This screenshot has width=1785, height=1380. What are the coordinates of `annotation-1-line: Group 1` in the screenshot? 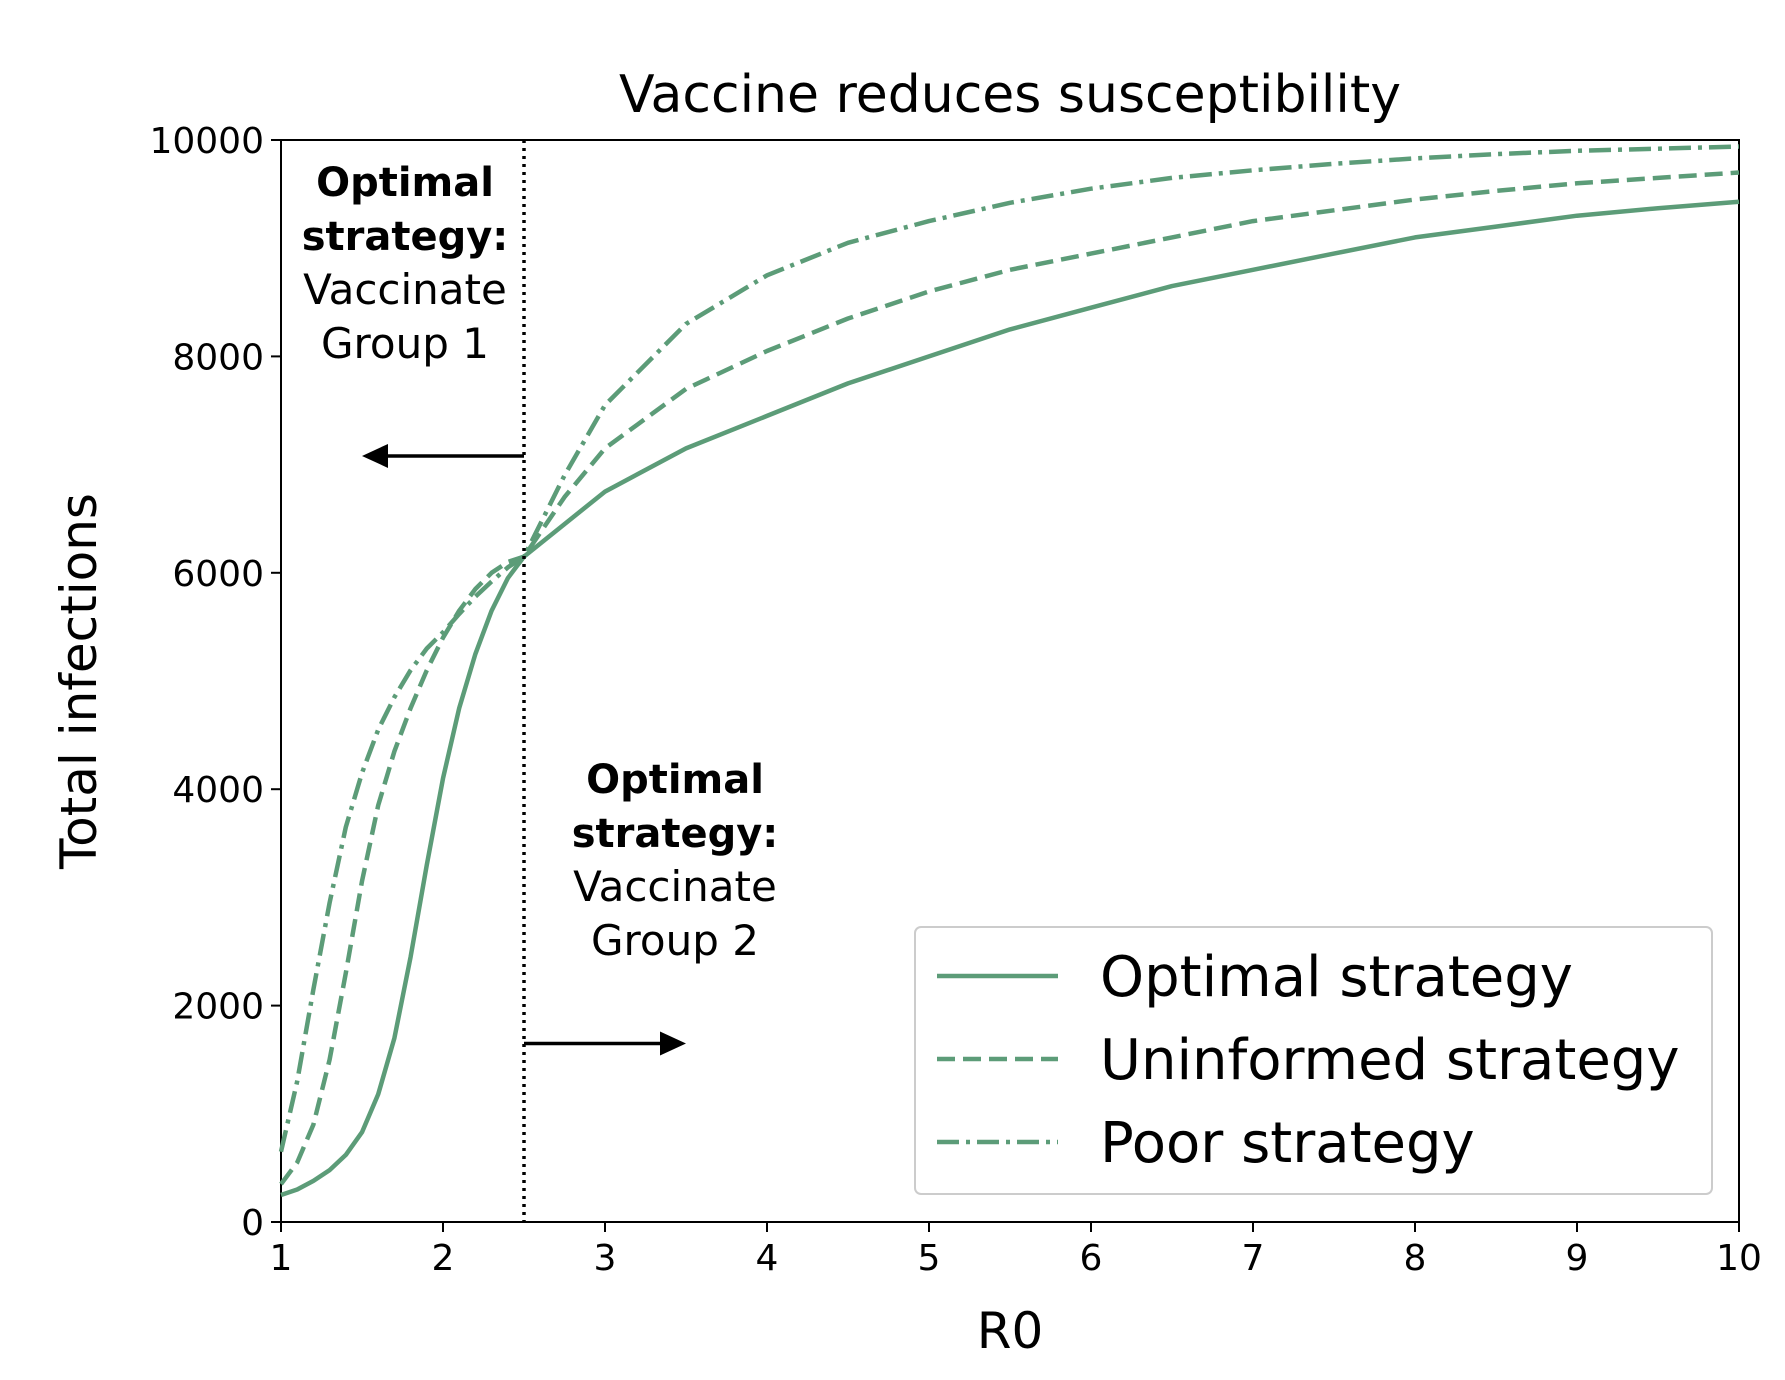 It's located at (405, 343).